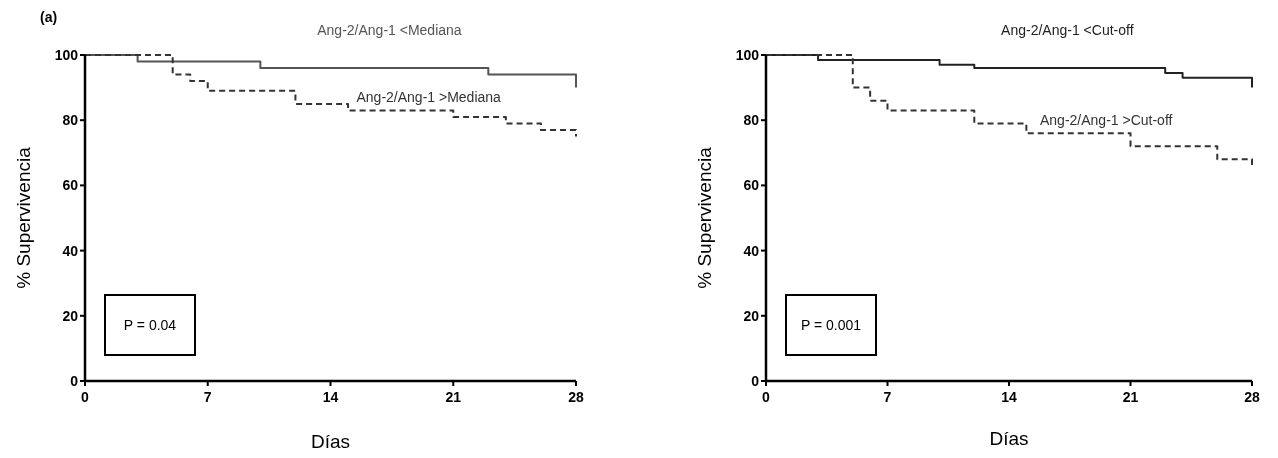  What do you see at coordinates (1067, 30) in the screenshot?
I see `text: Ang-2/Ang-1 <Cut-off` at bounding box center [1067, 30].